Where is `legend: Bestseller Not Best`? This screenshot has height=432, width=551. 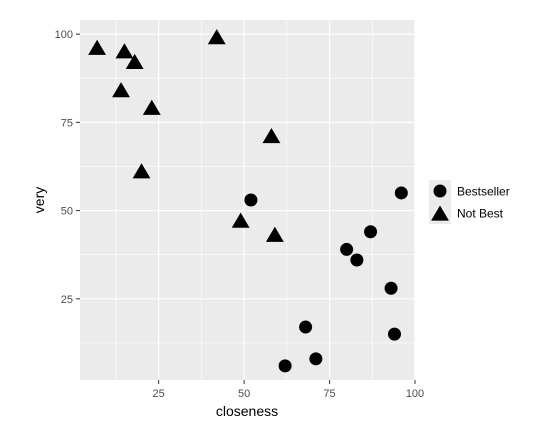 legend: Bestseller Not Best is located at coordinates (469, 202).